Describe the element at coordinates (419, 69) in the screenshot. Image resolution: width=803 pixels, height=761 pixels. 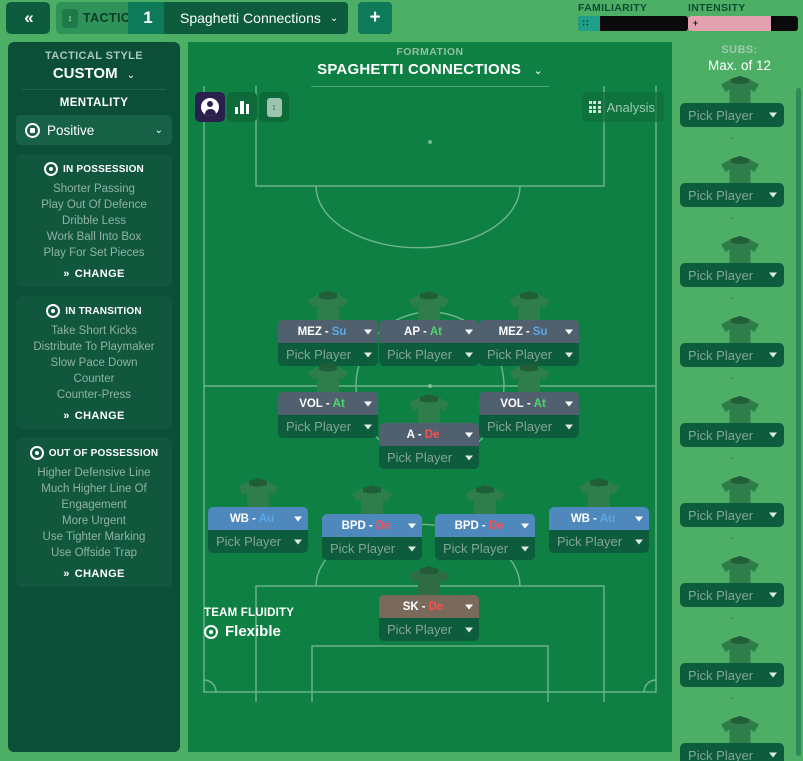
I see `formation-name: SPAGHETTI CONNECTIONS` at that location.